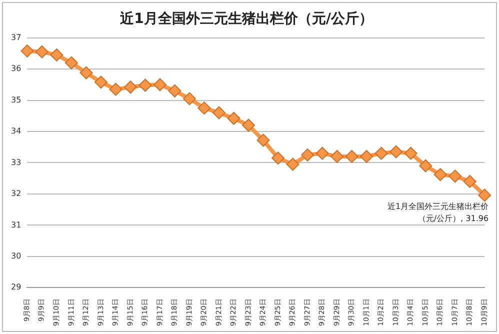  Describe the element at coordinates (16, 99) in the screenshot. I see `y-tick-label: 35` at that location.